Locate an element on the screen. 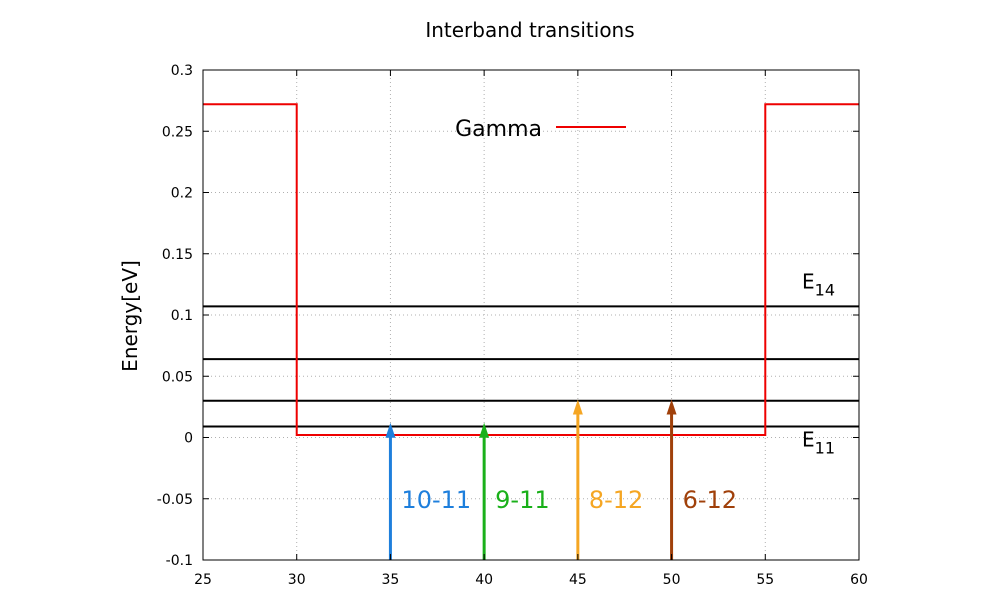 The image size is (1000, 600). y-tick-label: 0.25 is located at coordinates (177, 132).